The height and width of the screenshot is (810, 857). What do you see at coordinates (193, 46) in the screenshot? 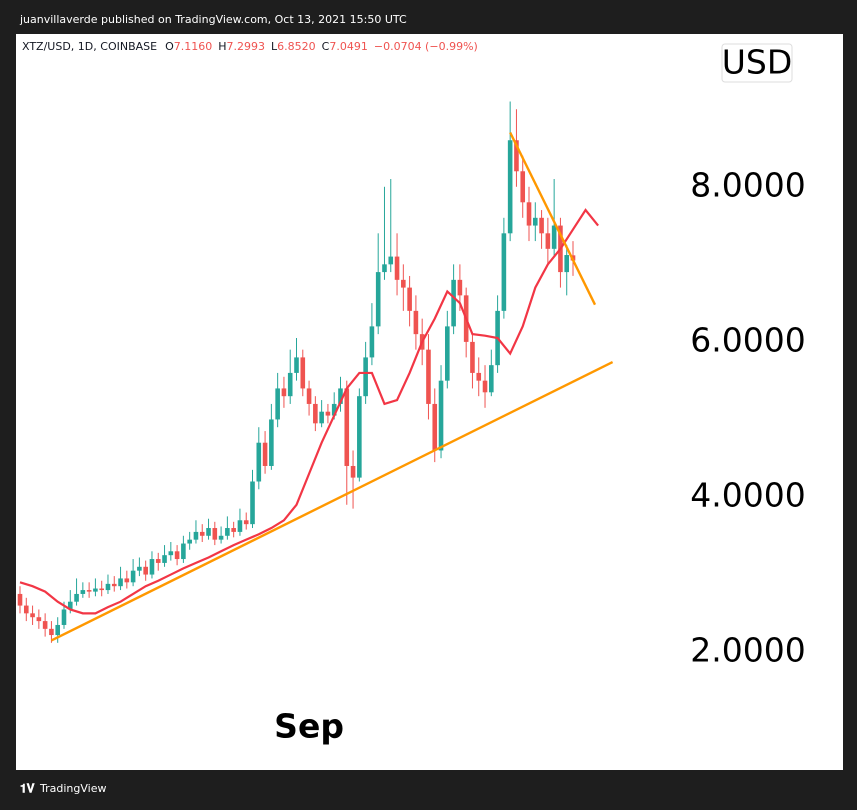
I see `quote-value: 7.1160` at bounding box center [193, 46].